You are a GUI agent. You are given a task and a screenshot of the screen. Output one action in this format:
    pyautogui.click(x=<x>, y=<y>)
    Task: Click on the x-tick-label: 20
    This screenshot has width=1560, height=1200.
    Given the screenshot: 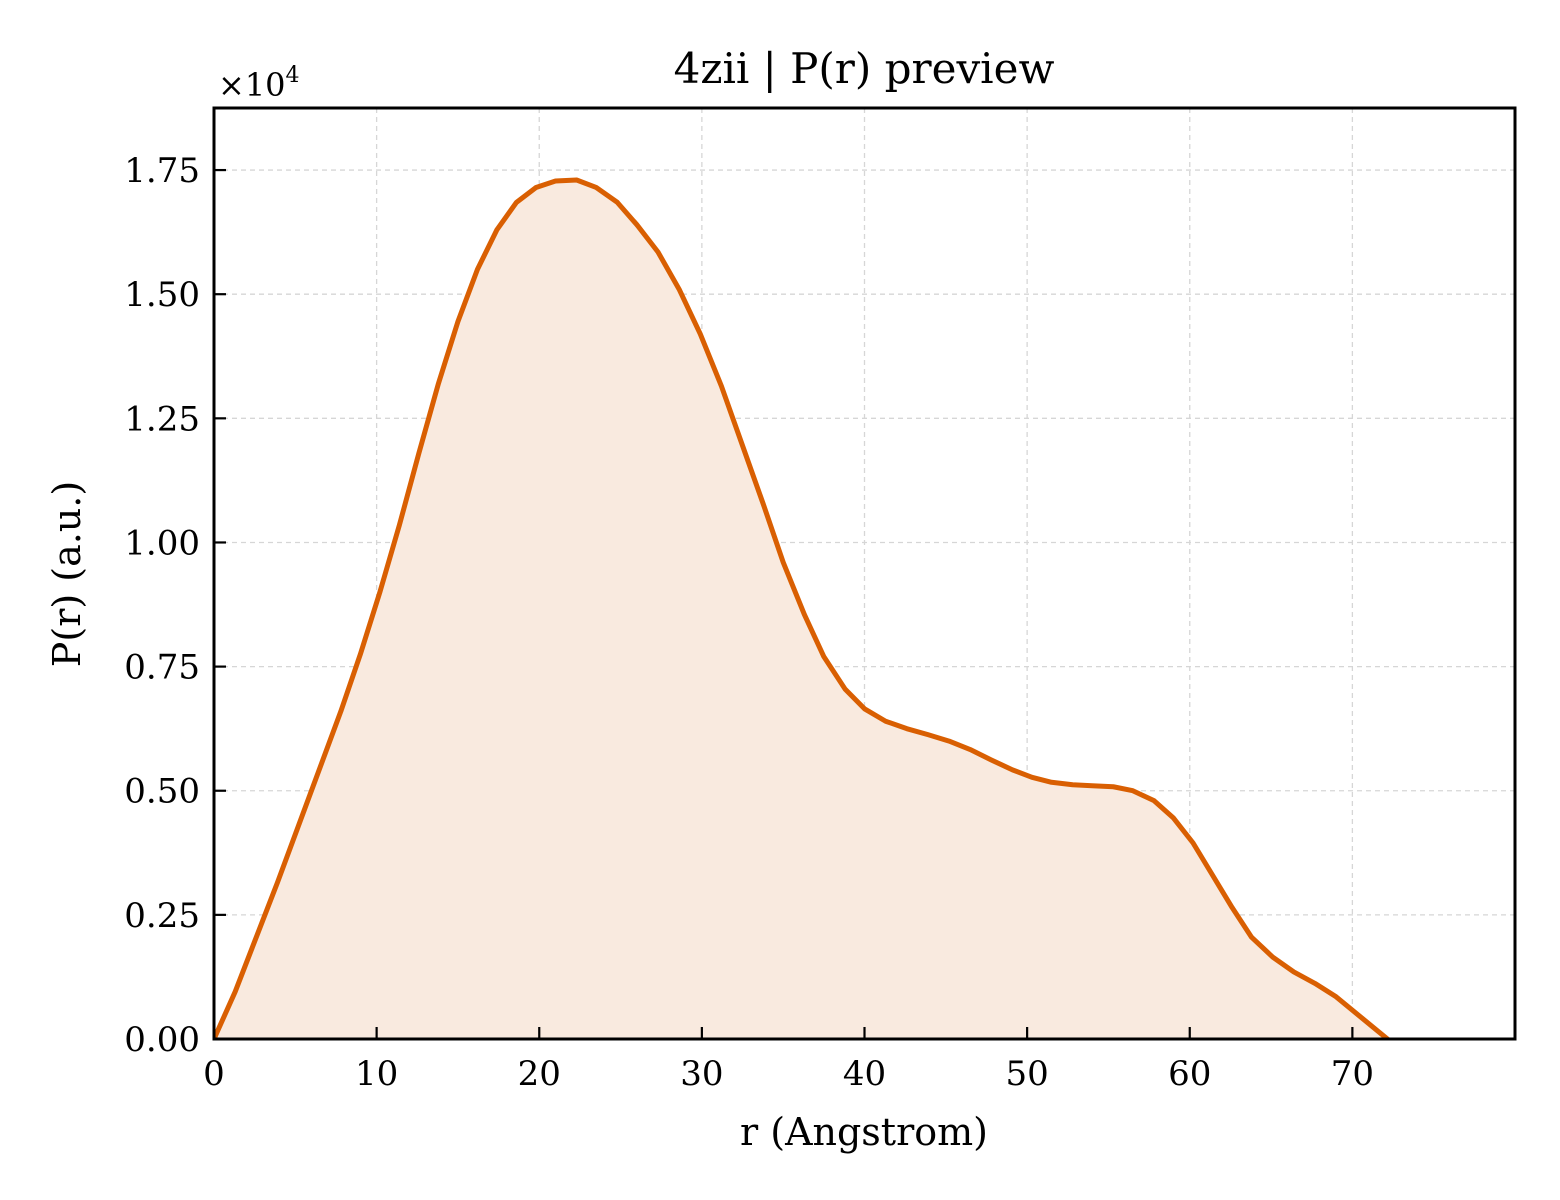 What is the action you would take?
    pyautogui.click(x=539, y=1074)
    